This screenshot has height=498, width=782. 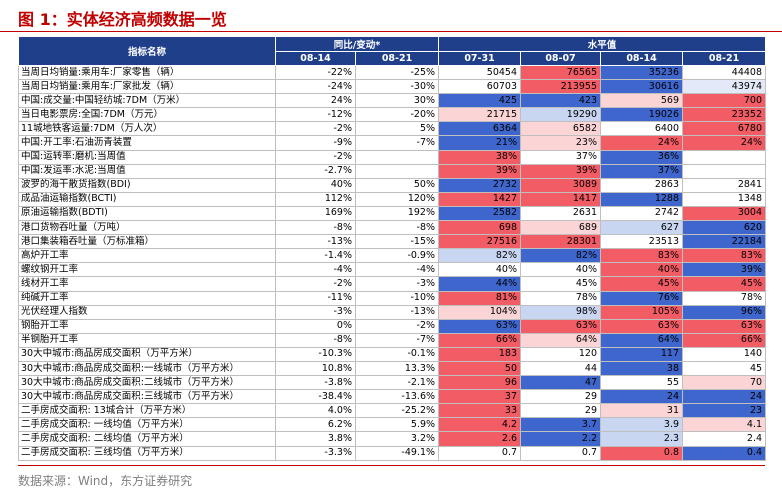 I want to click on level-cell: 28301, so click(x=561, y=242).